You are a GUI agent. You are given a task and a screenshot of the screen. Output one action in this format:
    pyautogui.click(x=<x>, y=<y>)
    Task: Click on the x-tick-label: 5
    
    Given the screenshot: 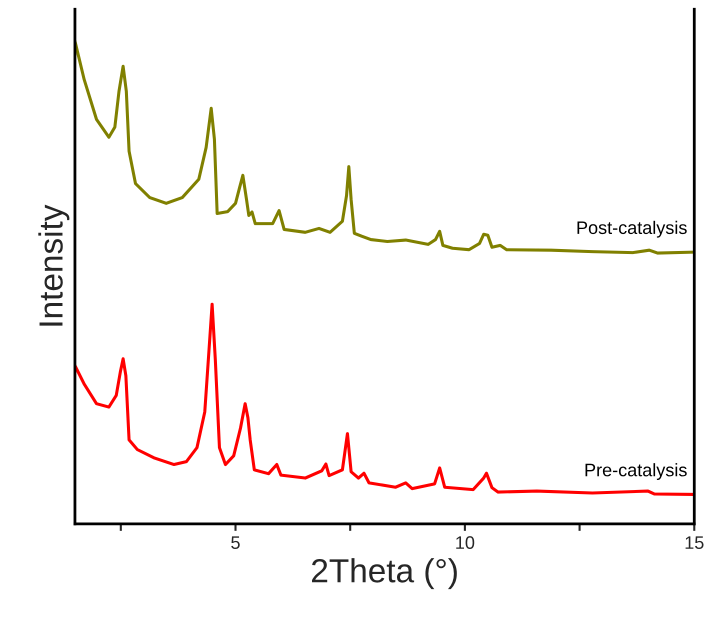 What is the action you would take?
    pyautogui.click(x=235, y=542)
    